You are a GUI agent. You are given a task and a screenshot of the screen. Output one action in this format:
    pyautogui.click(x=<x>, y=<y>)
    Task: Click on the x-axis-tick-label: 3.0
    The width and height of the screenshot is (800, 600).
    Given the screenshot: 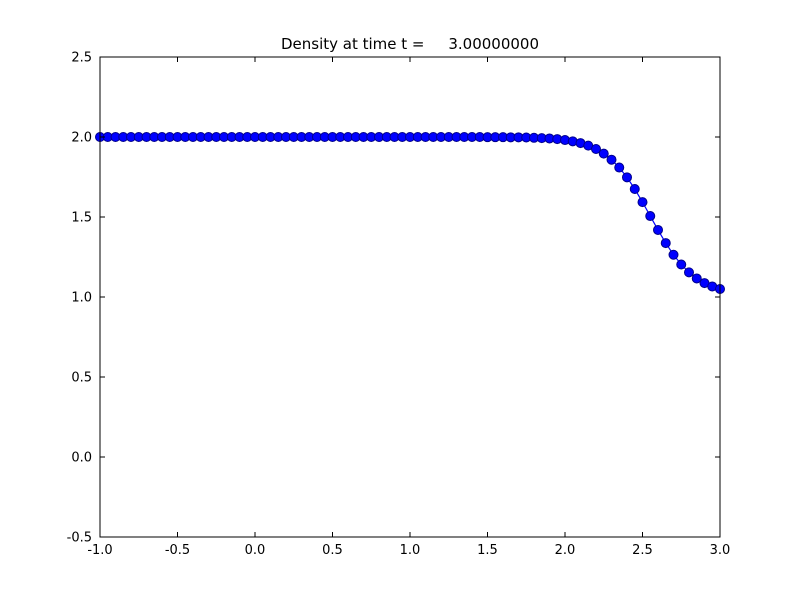 What is the action you would take?
    pyautogui.click(x=720, y=550)
    